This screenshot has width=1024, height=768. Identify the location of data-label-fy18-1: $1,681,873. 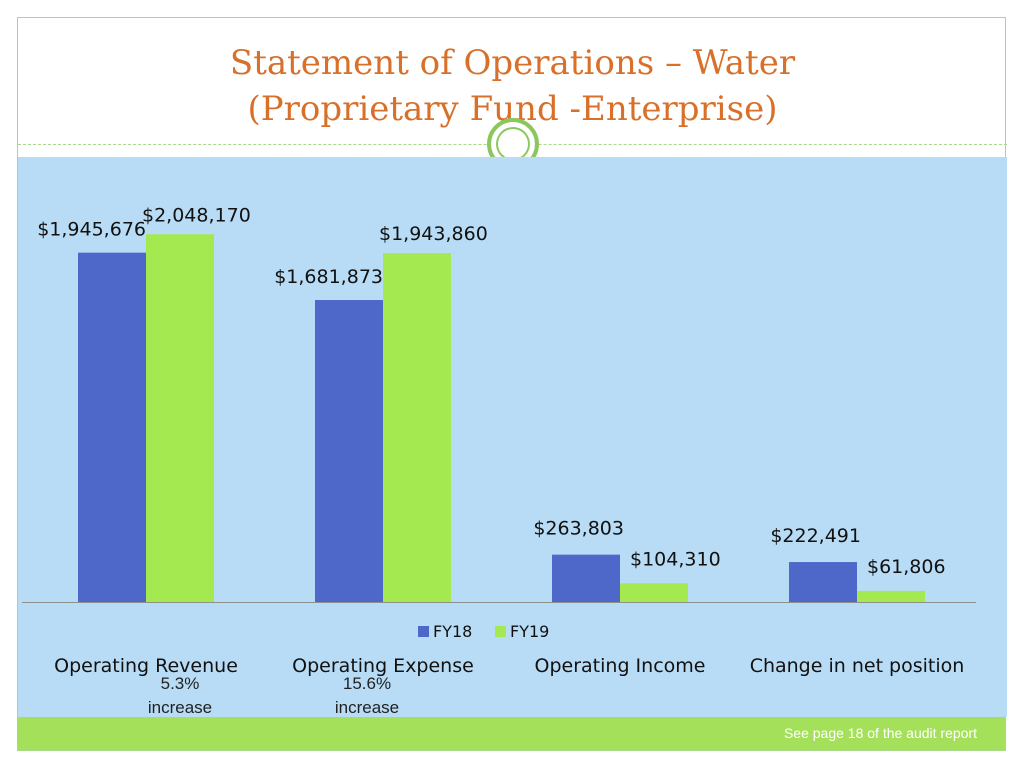
(328, 277).